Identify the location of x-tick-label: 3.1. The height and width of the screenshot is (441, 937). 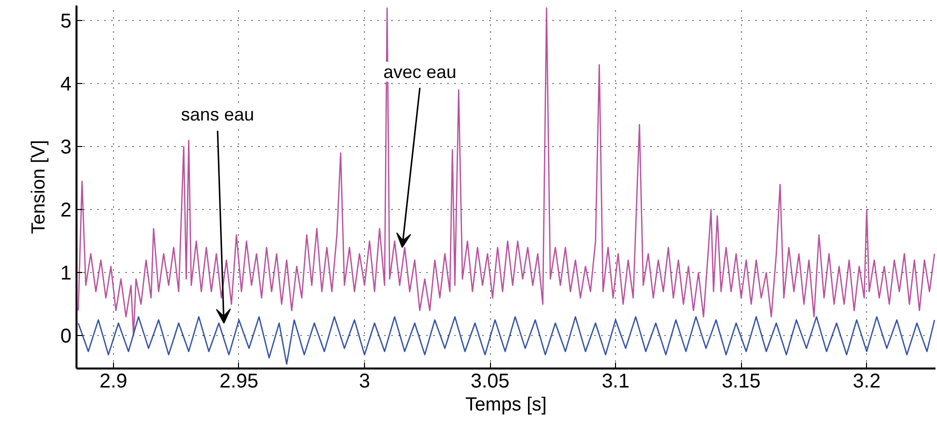
(616, 381).